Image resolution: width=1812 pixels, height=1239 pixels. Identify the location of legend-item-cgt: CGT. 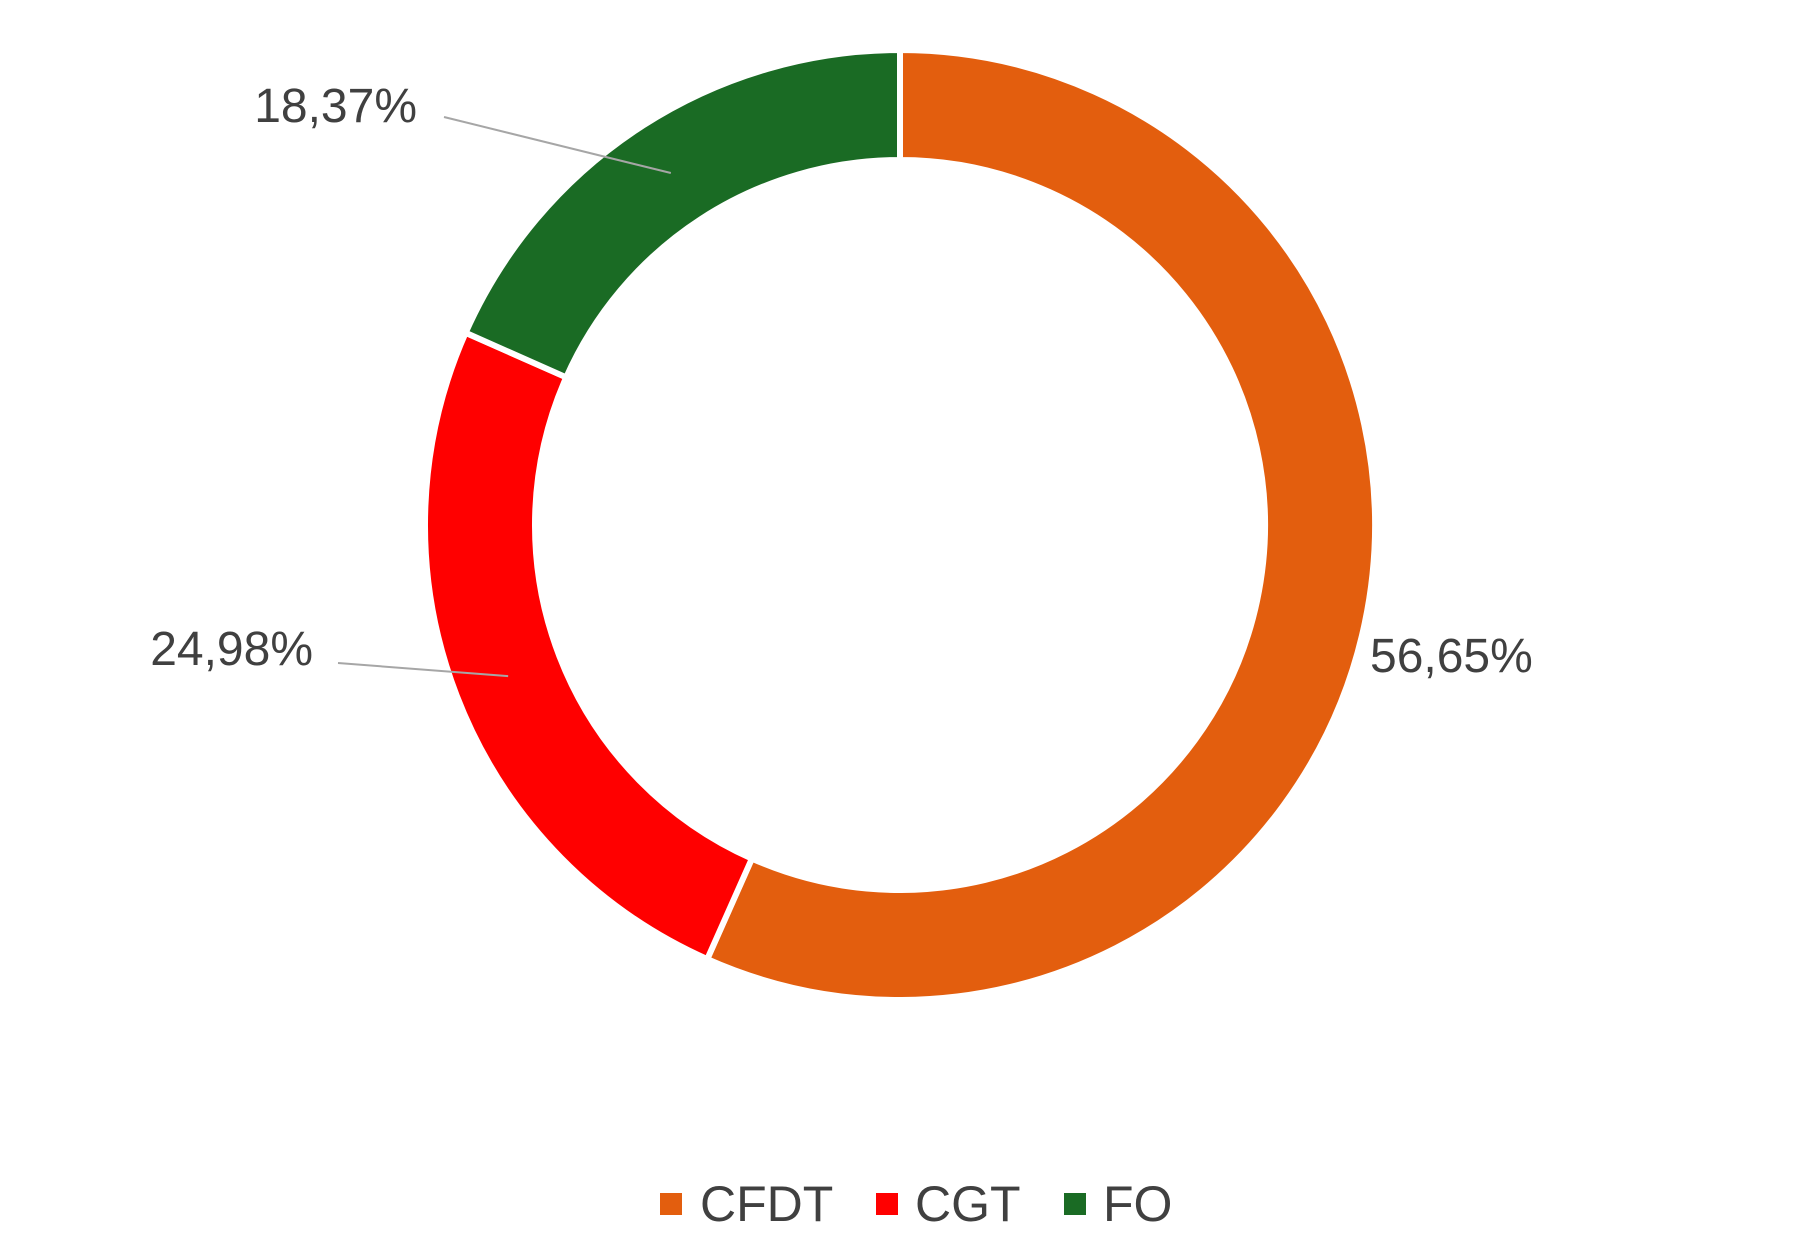
(948, 1204).